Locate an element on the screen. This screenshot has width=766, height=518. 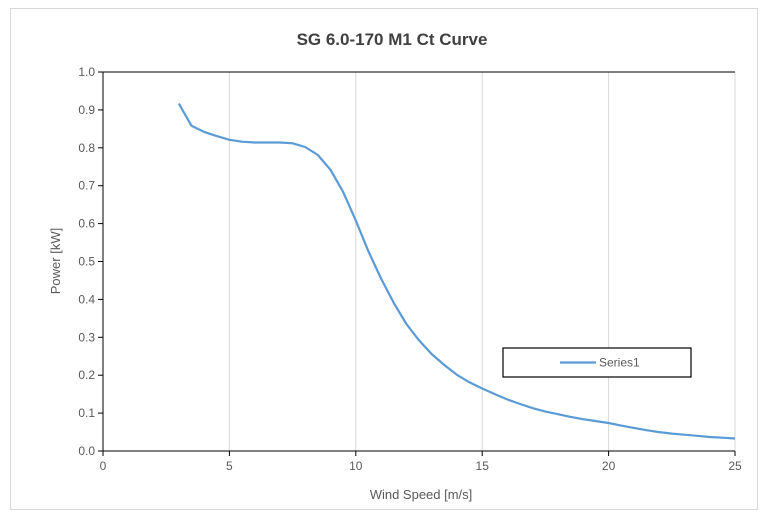
legend-label-series1: Series1 is located at coordinates (619, 363).